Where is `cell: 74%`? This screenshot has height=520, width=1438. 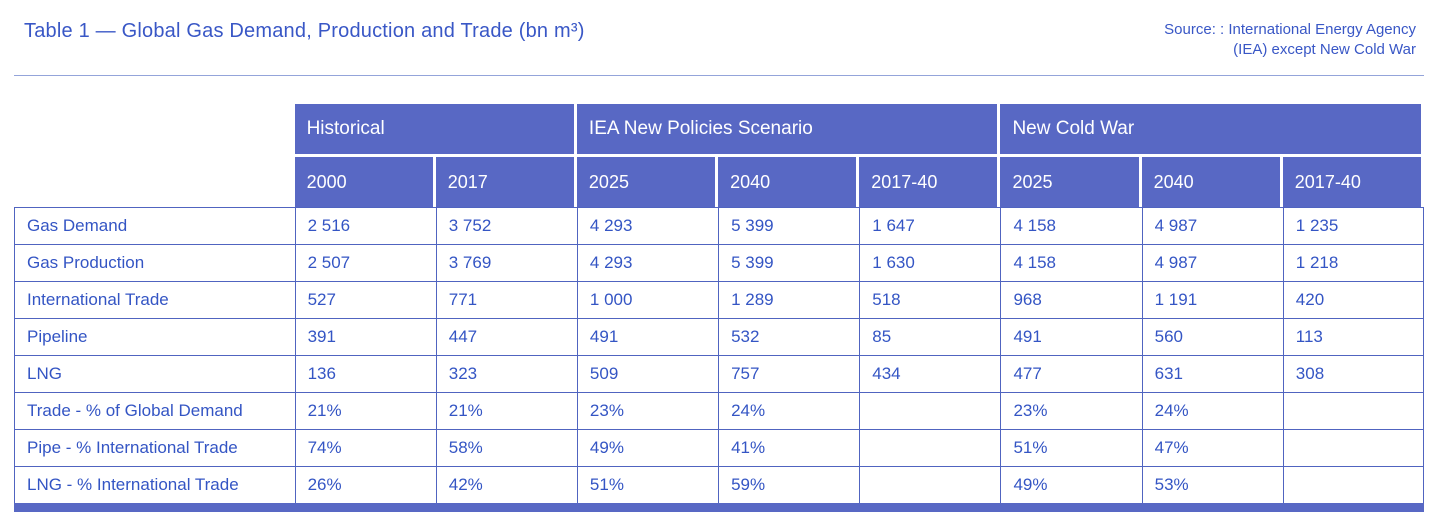 cell: 74% is located at coordinates (365, 448).